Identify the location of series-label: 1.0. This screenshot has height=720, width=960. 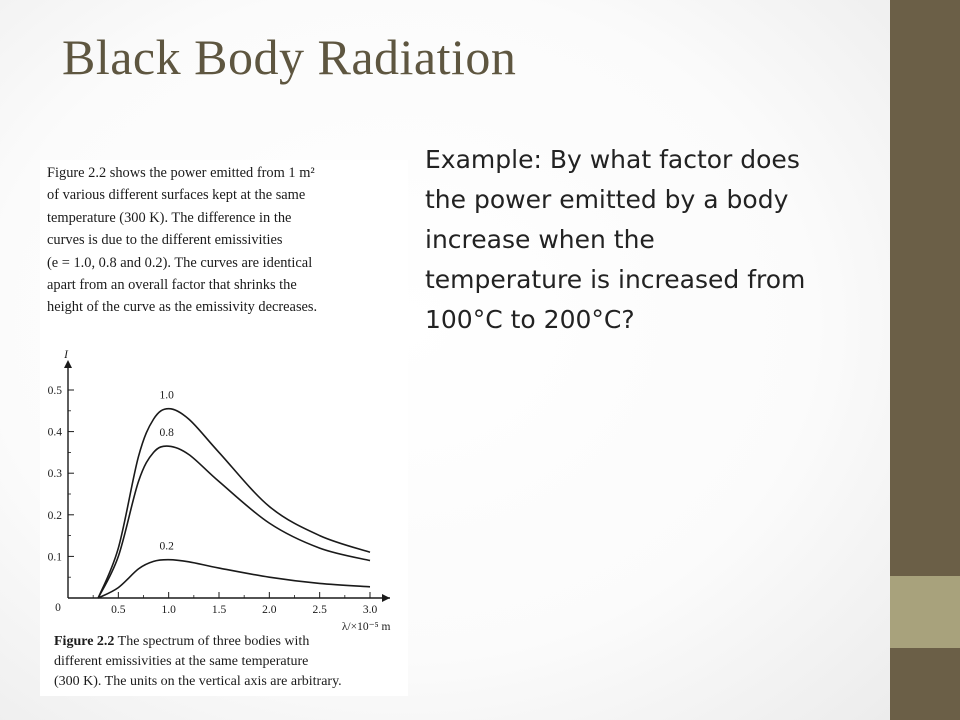
(166, 396).